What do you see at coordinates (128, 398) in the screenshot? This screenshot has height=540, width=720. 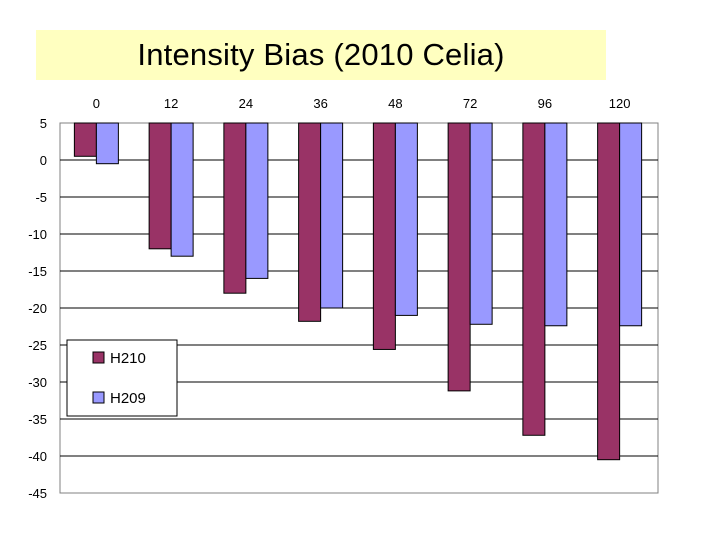 I see `legend-label-h209: H209` at bounding box center [128, 398].